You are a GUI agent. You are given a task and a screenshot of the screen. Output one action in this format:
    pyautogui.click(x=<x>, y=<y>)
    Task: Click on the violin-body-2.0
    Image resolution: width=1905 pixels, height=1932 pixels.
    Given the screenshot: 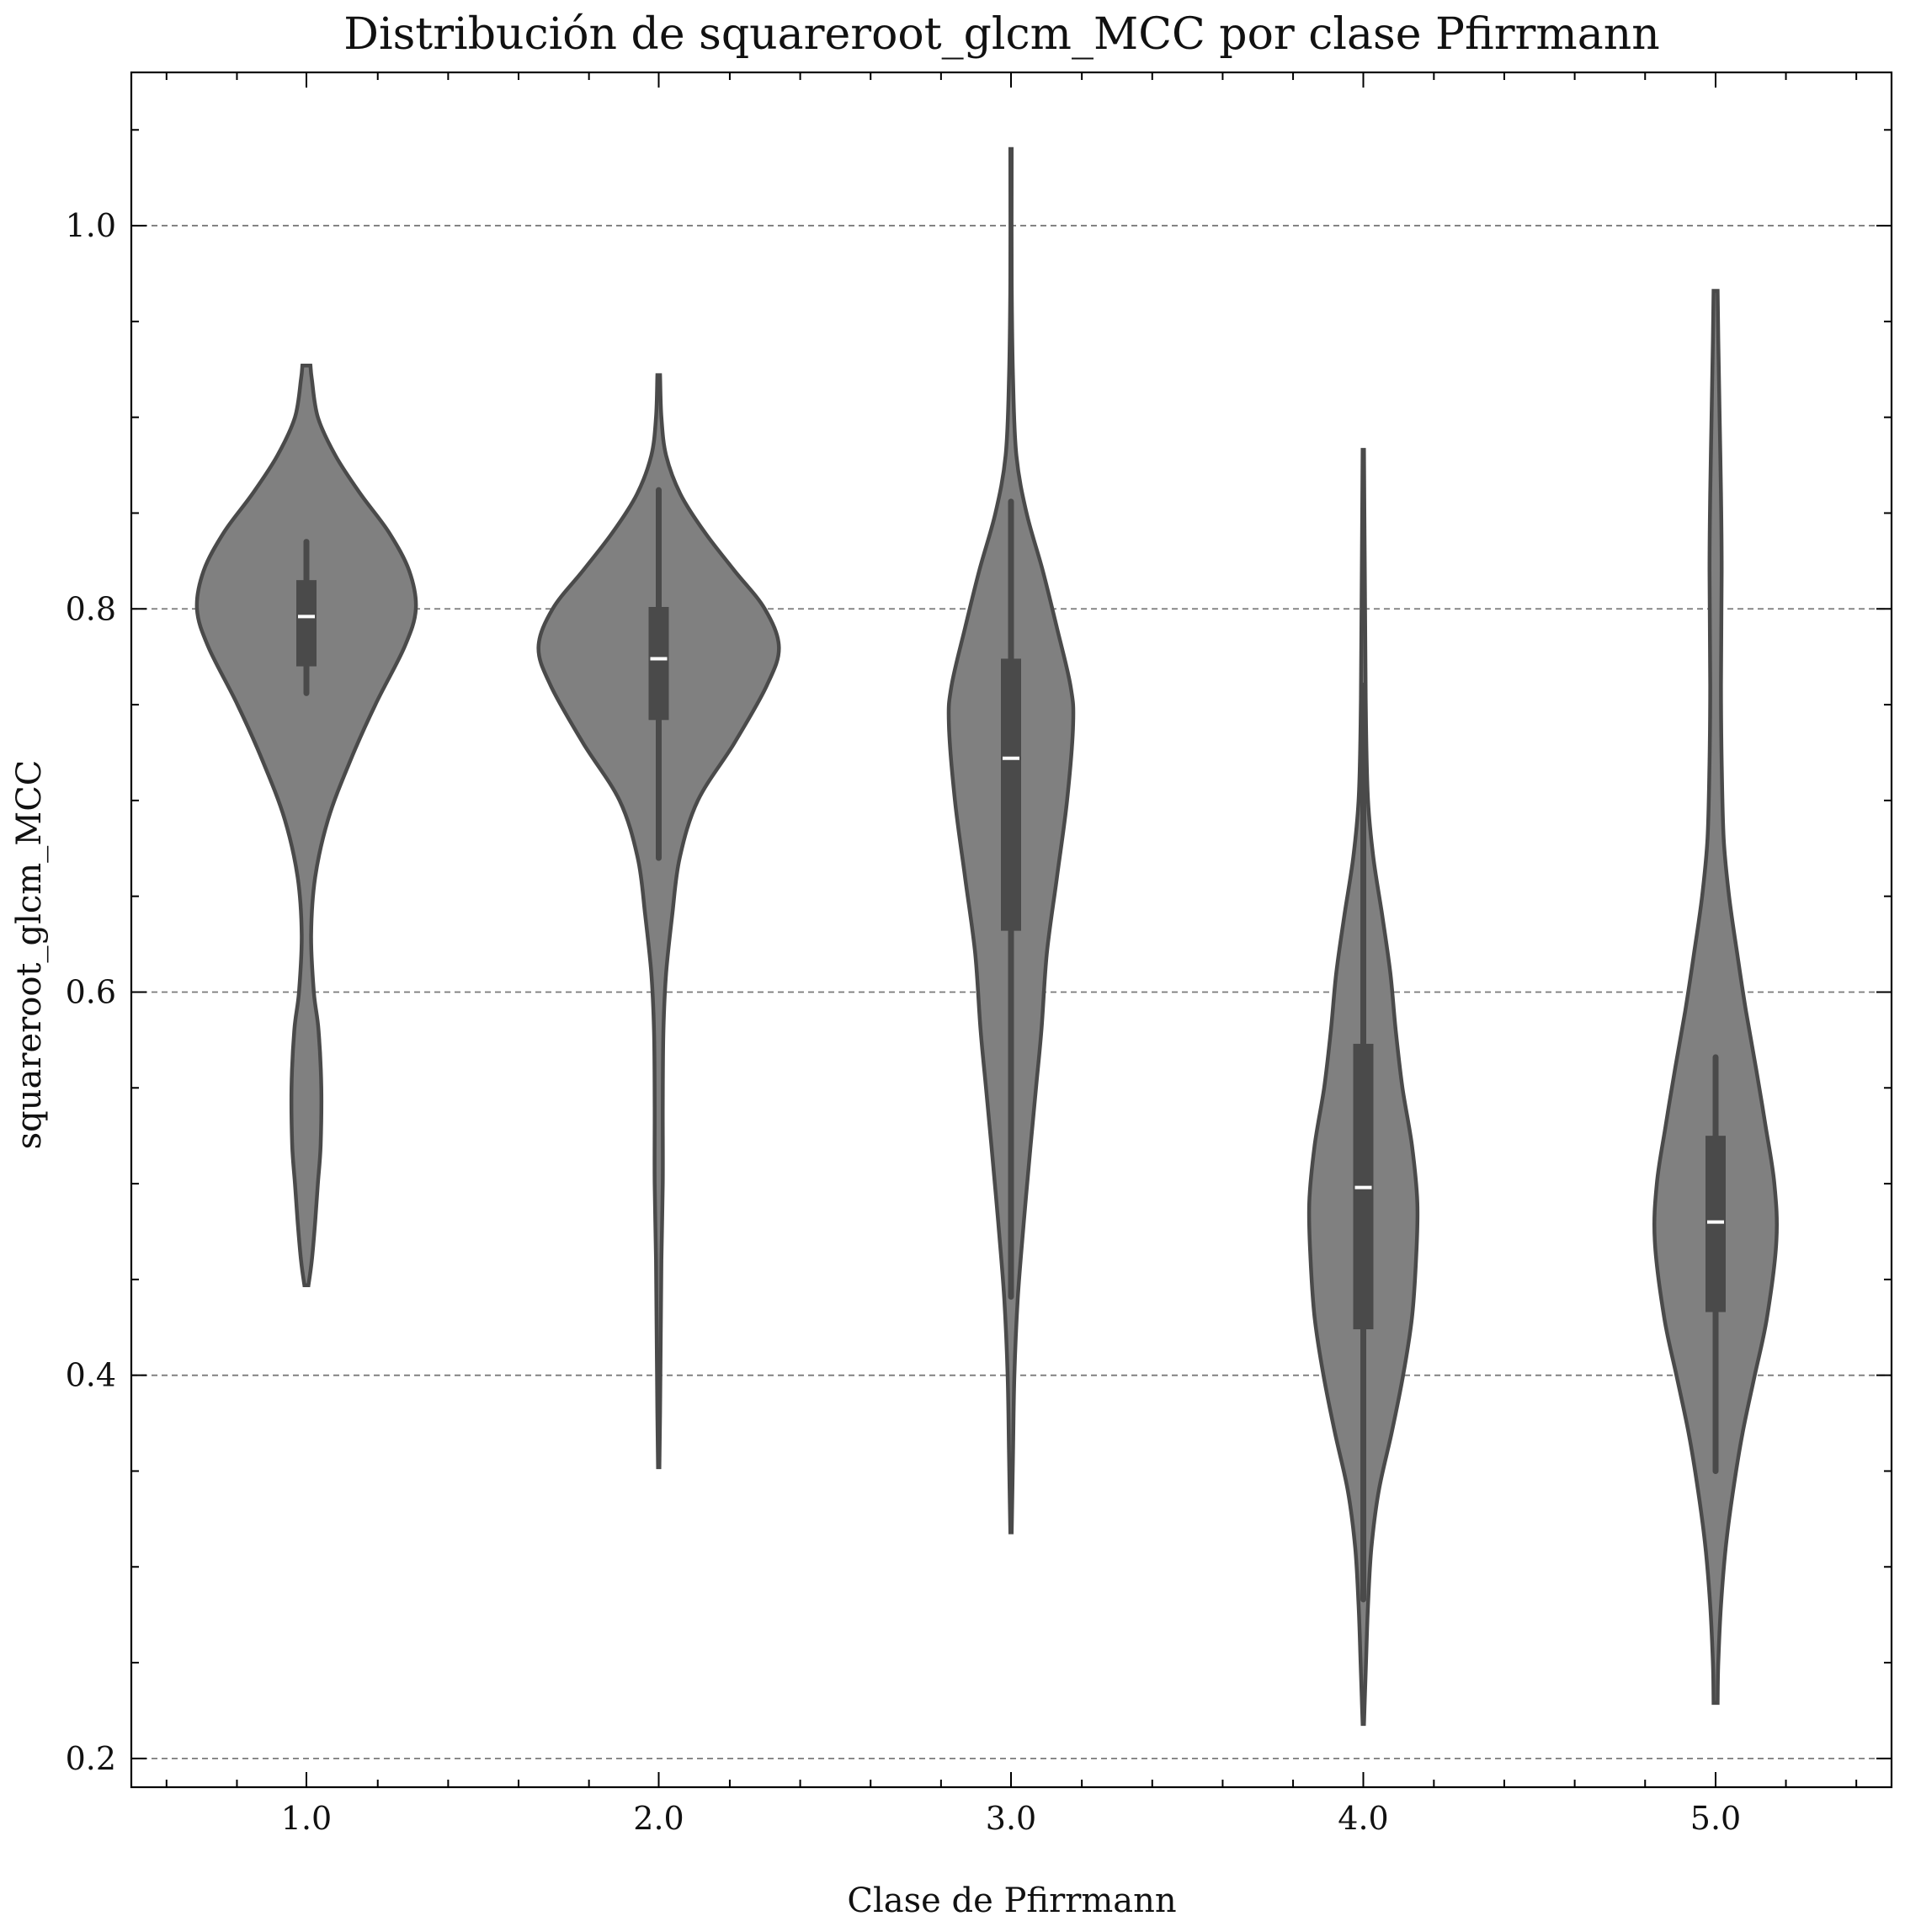 What is the action you would take?
    pyautogui.click(x=659, y=922)
    